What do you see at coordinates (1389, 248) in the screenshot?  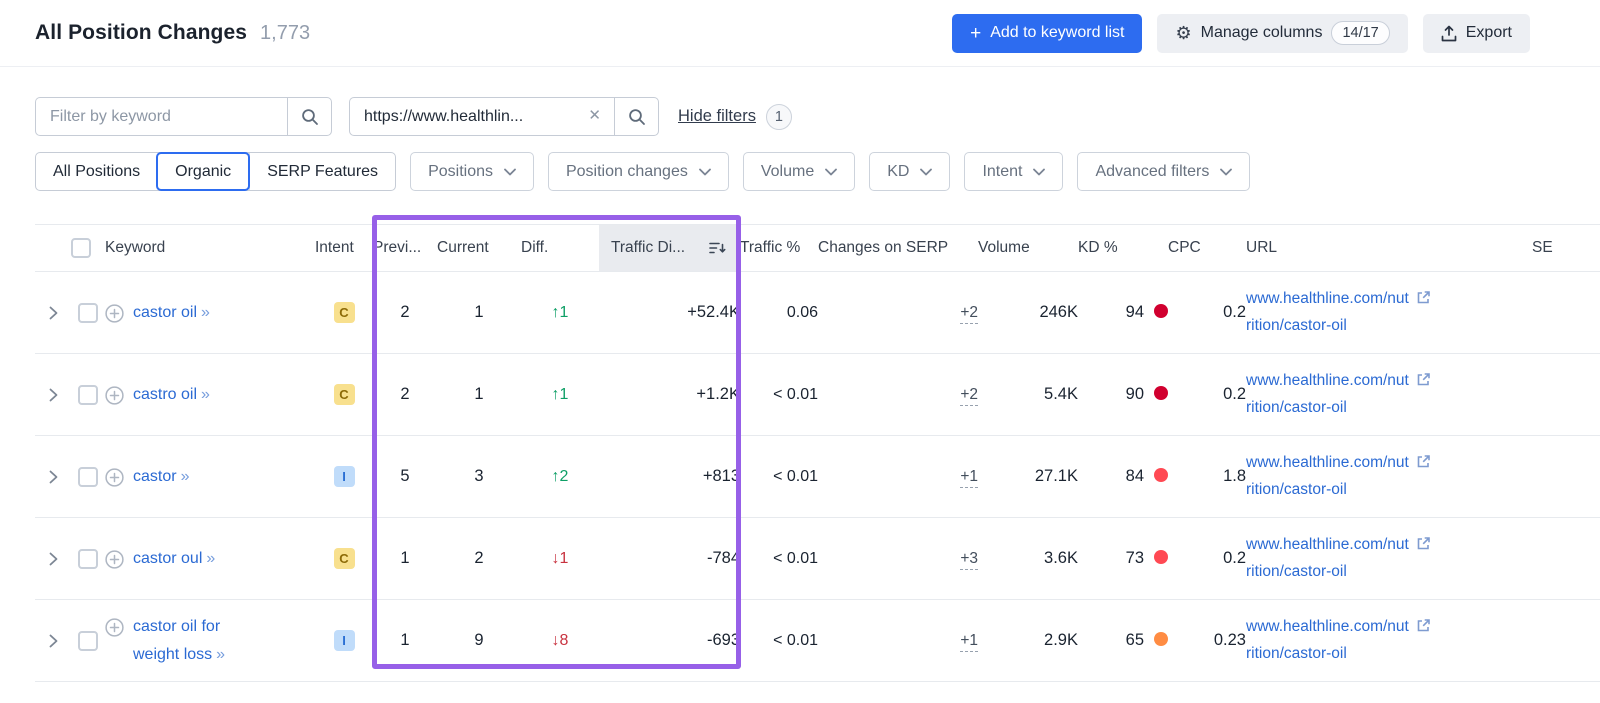 I see `column-header-url: URL` at bounding box center [1389, 248].